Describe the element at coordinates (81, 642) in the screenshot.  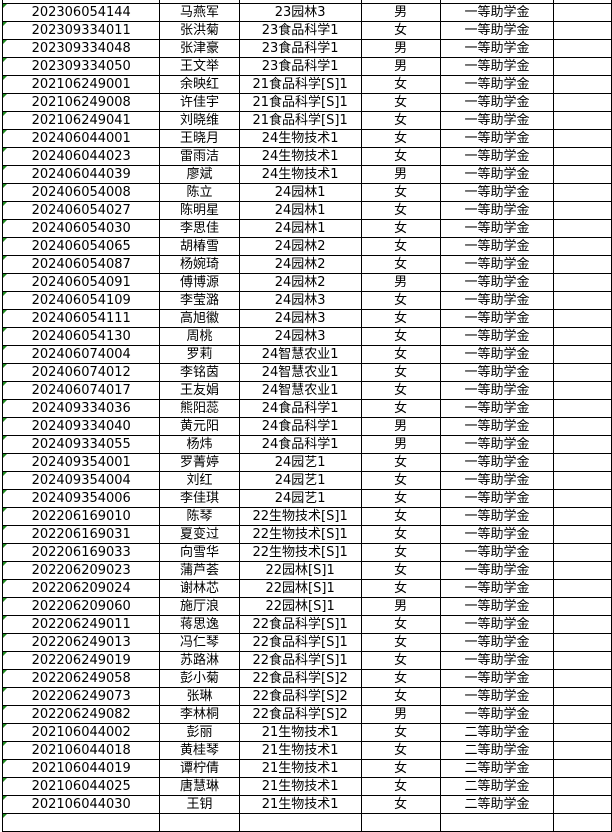
I see `student-id-cell: 202206249013` at that location.